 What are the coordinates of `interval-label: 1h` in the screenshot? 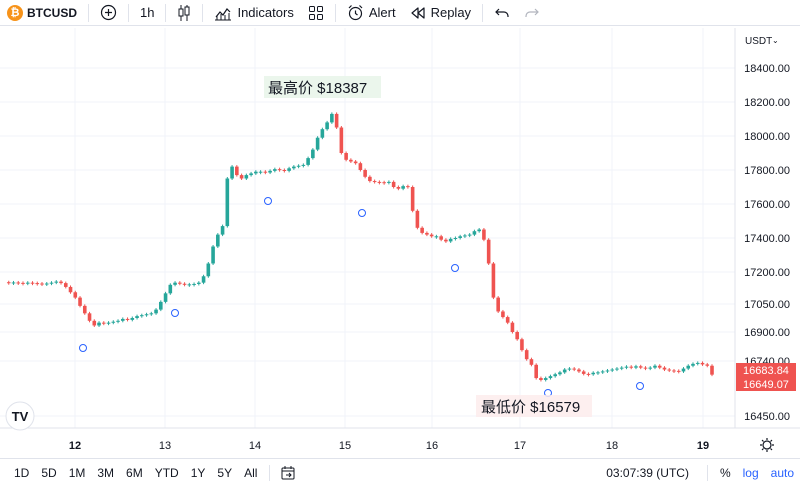 It's located at (147, 12).